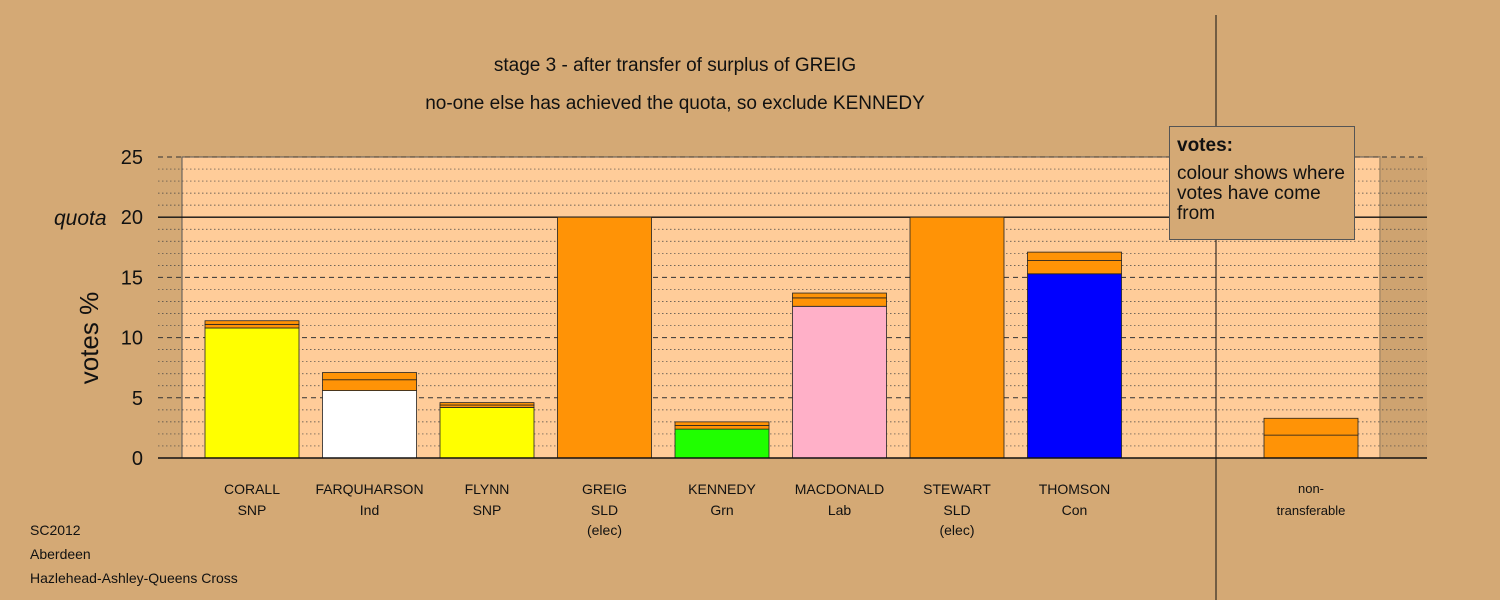 The width and height of the screenshot is (1500, 600). Describe the element at coordinates (956, 530) in the screenshot. I see `x-note-stewart: (elec)` at that location.